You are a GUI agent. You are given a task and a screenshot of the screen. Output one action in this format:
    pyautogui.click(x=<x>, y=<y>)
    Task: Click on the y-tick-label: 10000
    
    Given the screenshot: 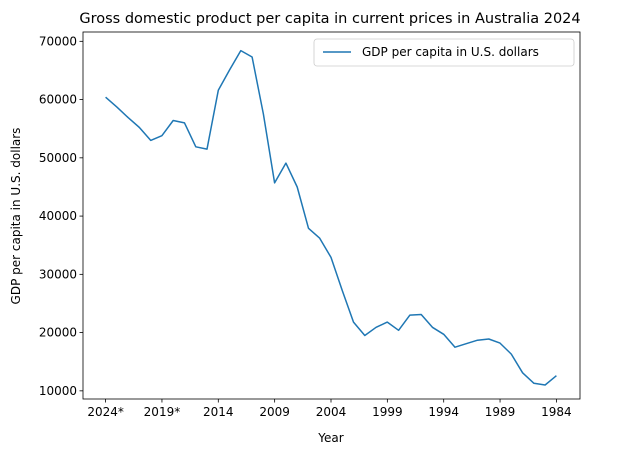 What is the action you would take?
    pyautogui.click(x=58, y=391)
    